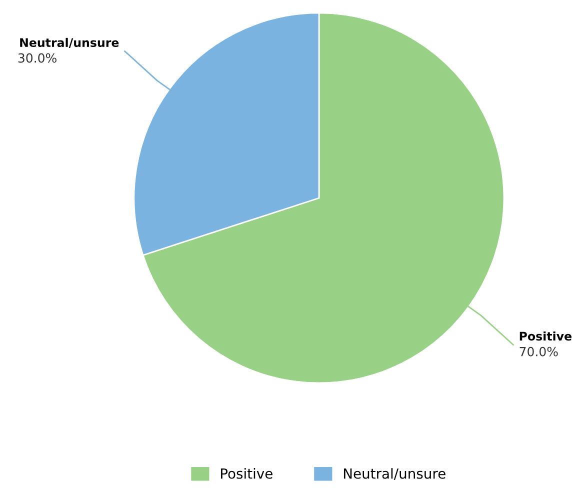  Describe the element at coordinates (69, 43) in the screenshot. I see `slice-label: Neutral/unsure` at that location.